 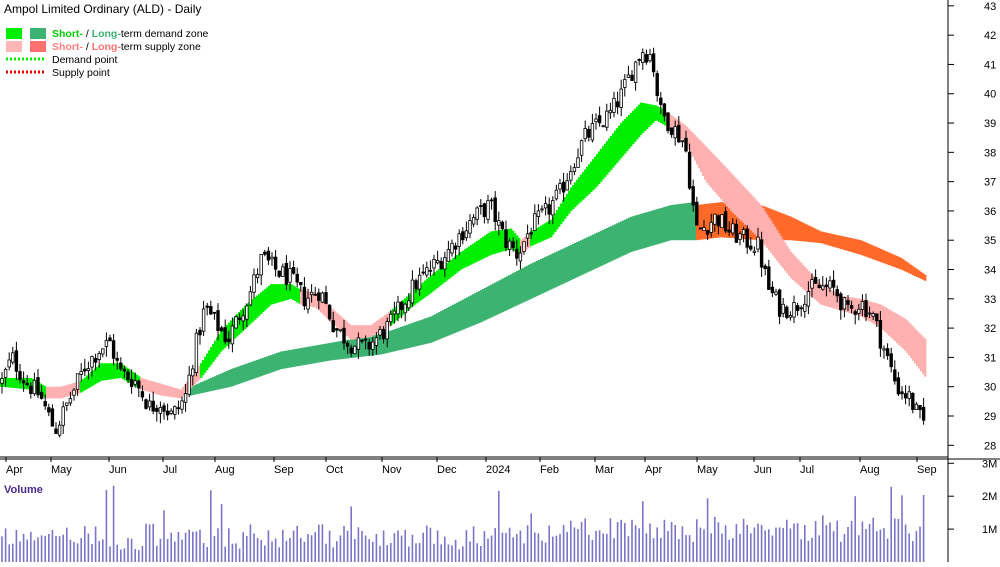 What do you see at coordinates (990, 358) in the screenshot?
I see `price-tick-label: 31` at bounding box center [990, 358].